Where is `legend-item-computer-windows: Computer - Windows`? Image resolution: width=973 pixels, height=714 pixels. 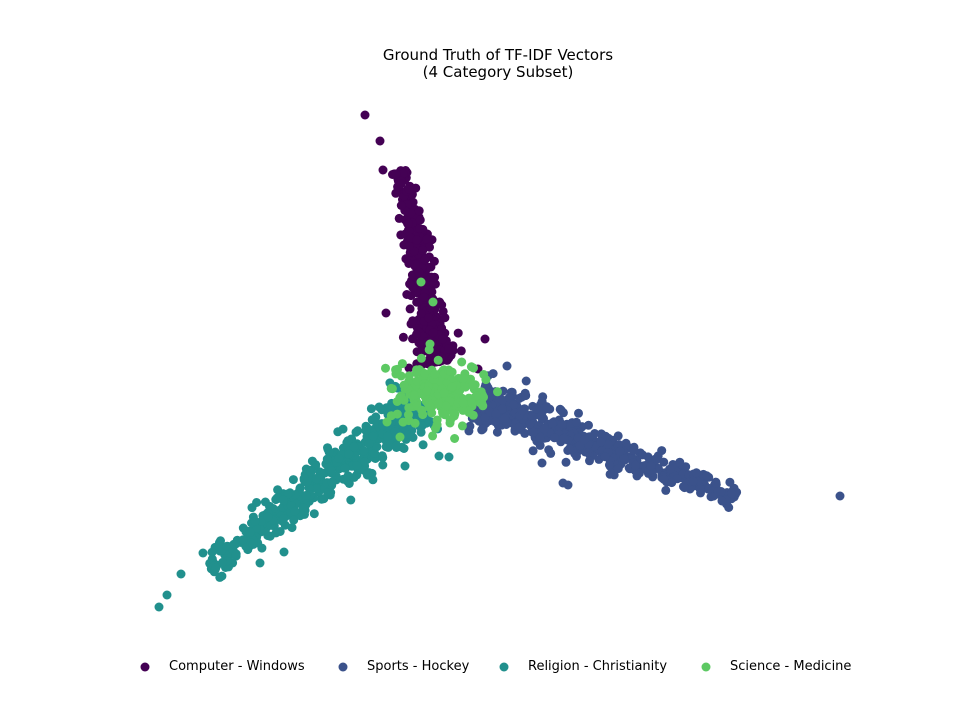 legend-item-computer-windows: Computer - Windows is located at coordinates (222, 666).